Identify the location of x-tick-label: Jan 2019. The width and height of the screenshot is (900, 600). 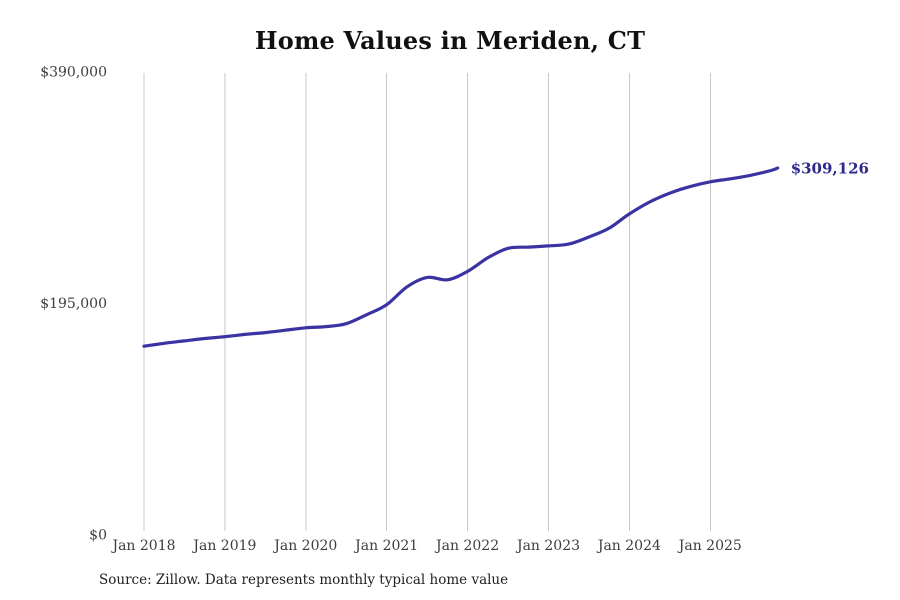
(223, 546).